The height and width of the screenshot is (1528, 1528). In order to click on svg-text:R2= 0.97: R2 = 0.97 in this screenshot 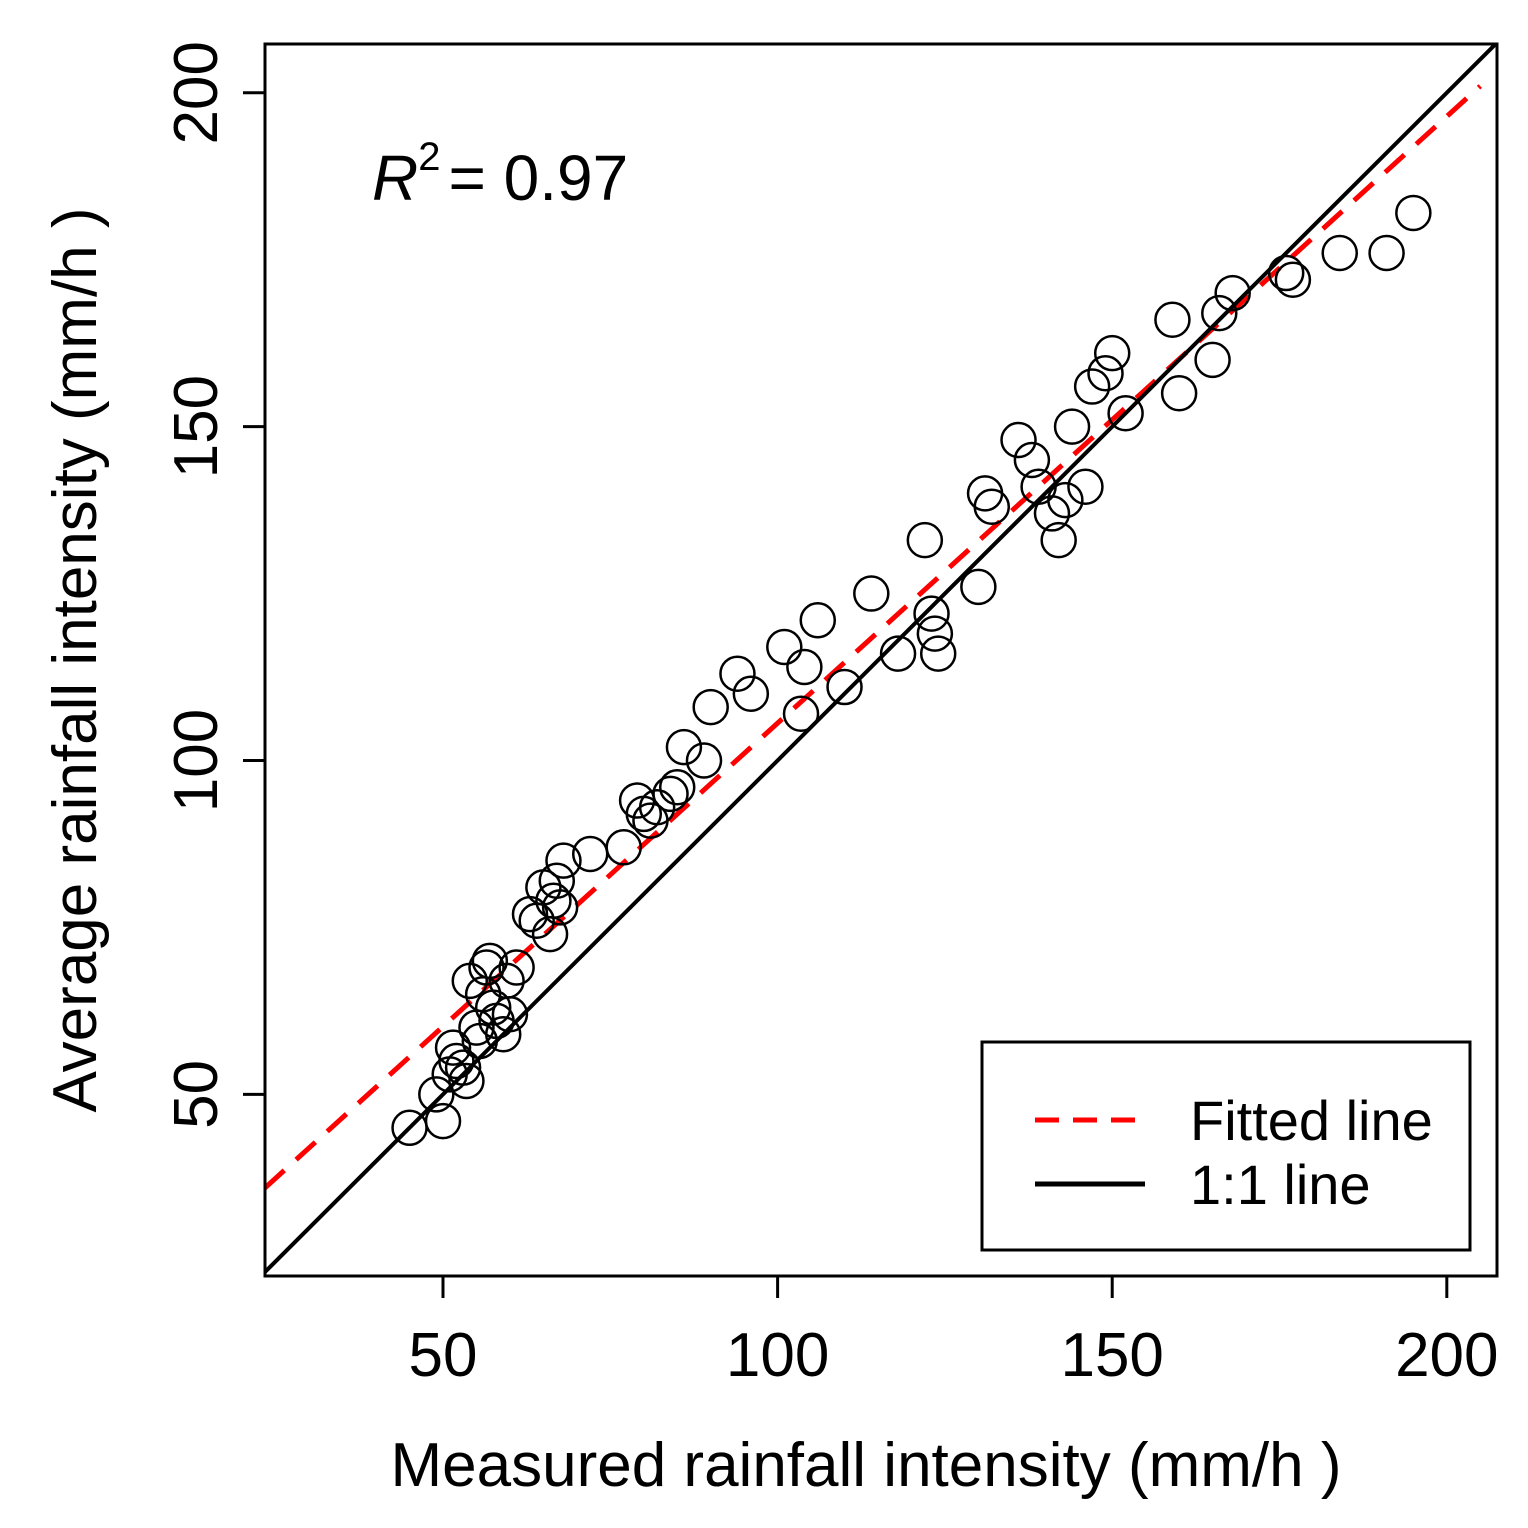, I will do `click(500, 174)`.